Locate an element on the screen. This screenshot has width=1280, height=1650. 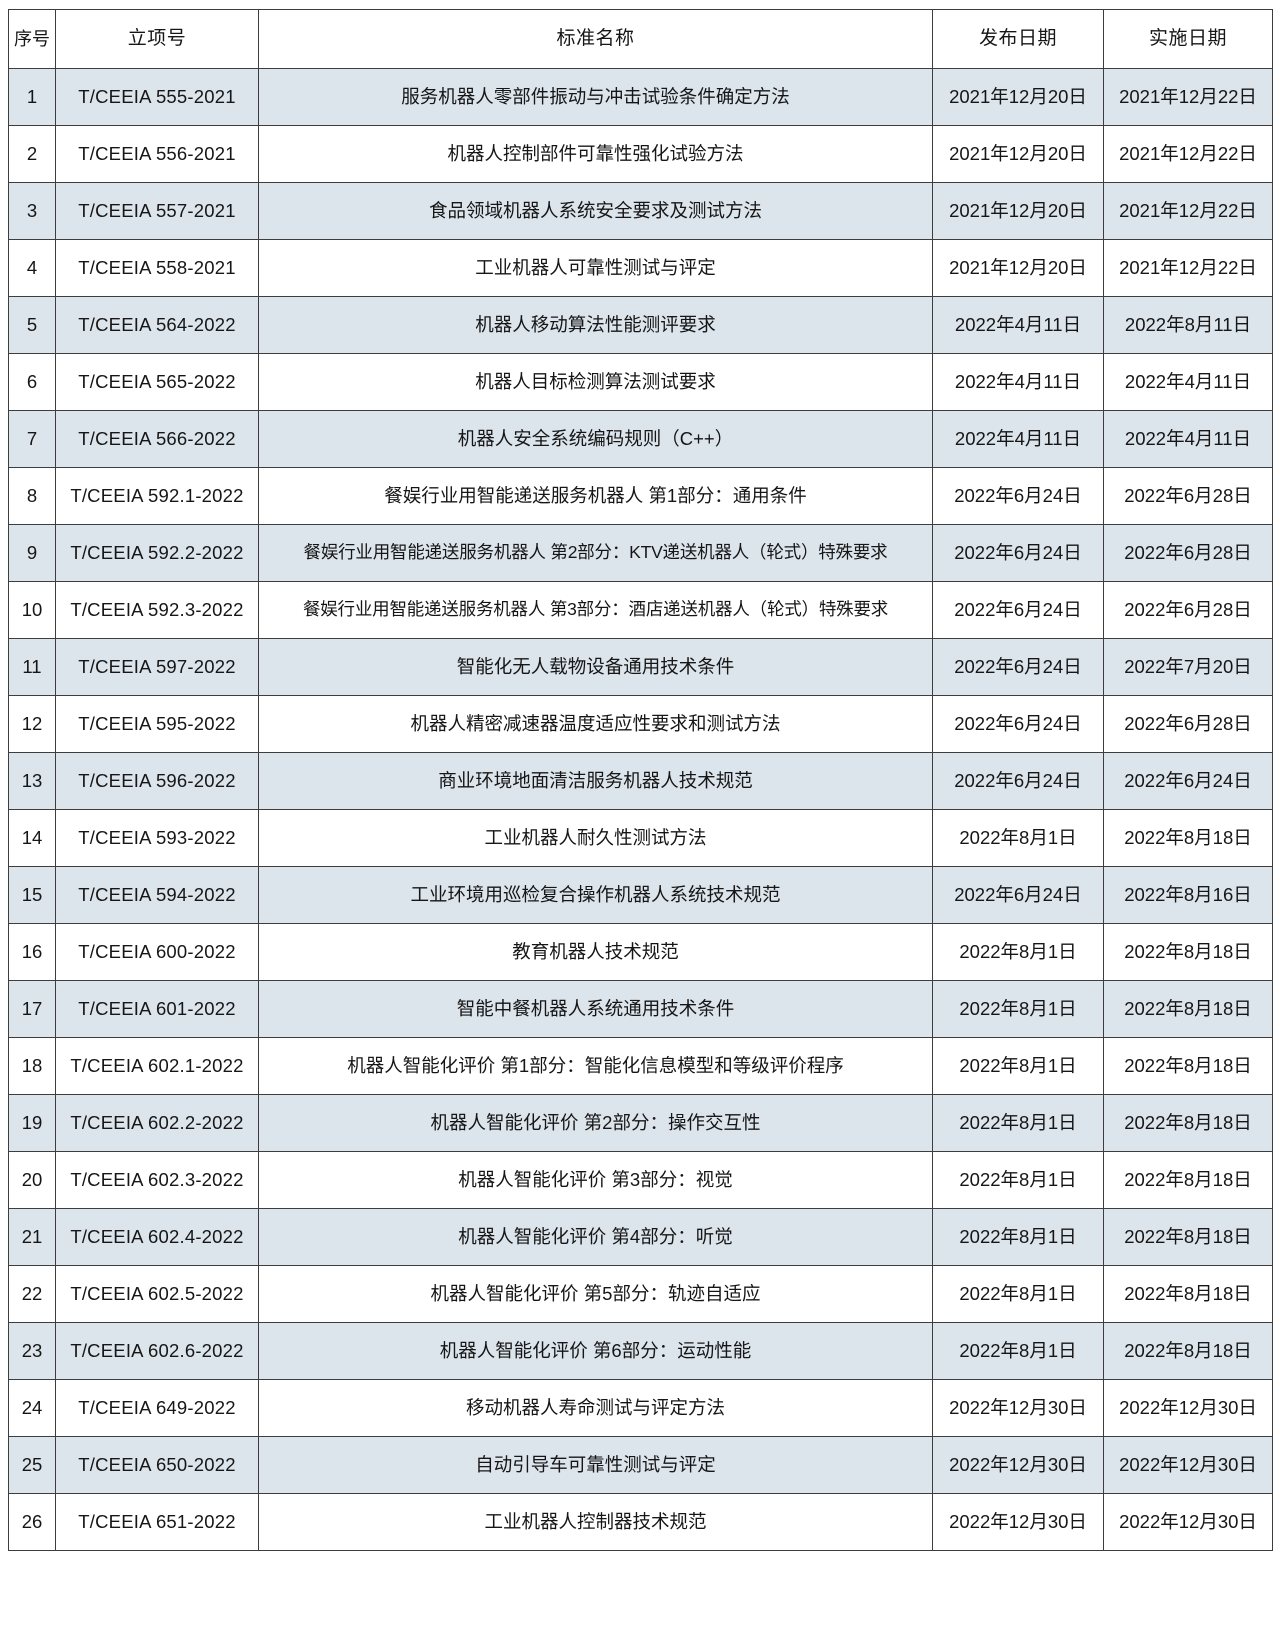
cell-sequence-number: 21 is located at coordinates (32, 1237).